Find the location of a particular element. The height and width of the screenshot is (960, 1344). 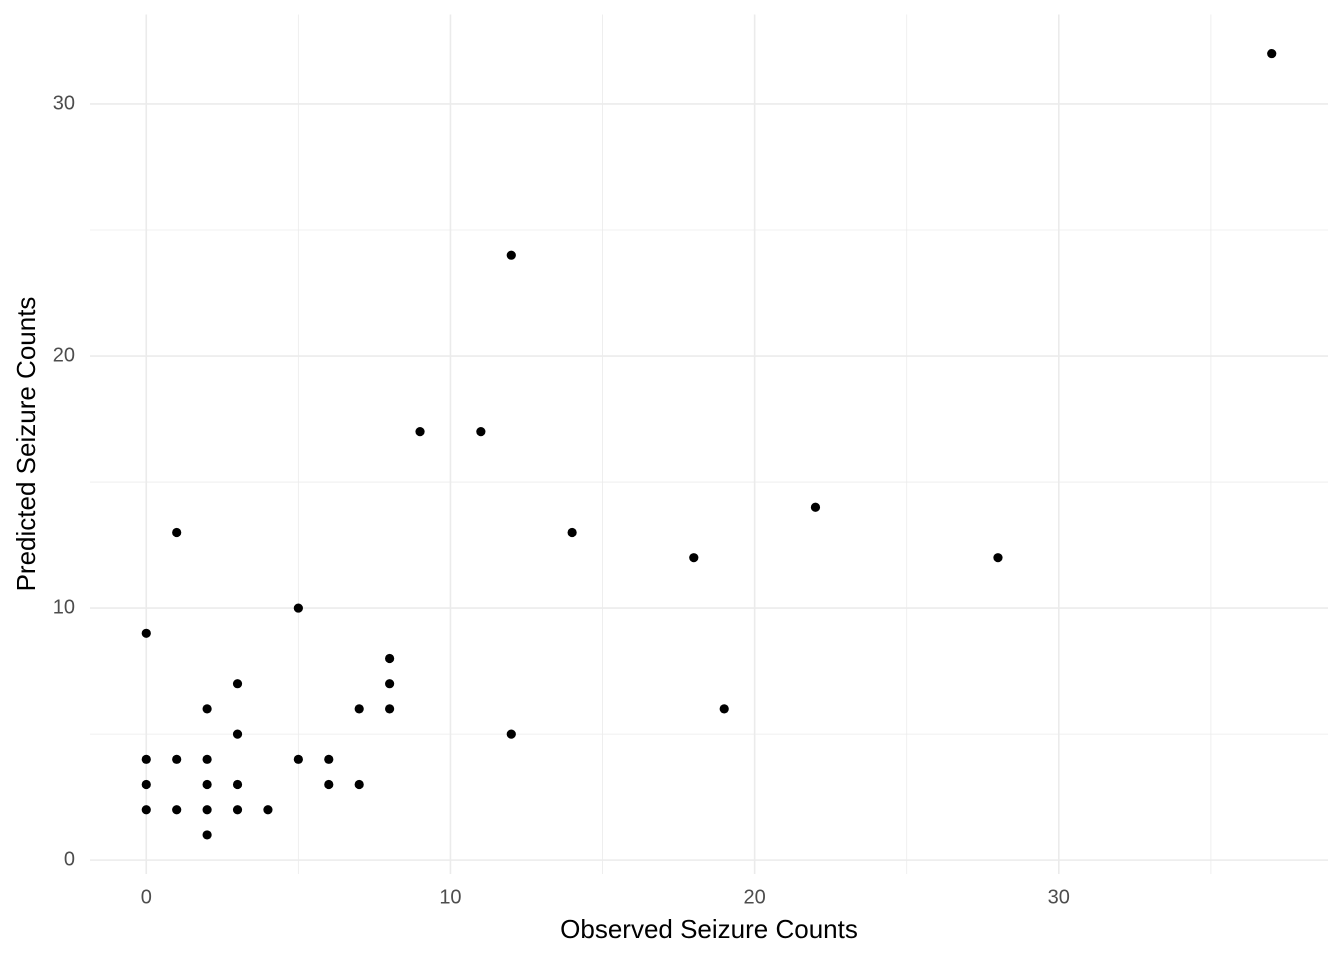

y-tick-label: 30 is located at coordinates (64, 103).